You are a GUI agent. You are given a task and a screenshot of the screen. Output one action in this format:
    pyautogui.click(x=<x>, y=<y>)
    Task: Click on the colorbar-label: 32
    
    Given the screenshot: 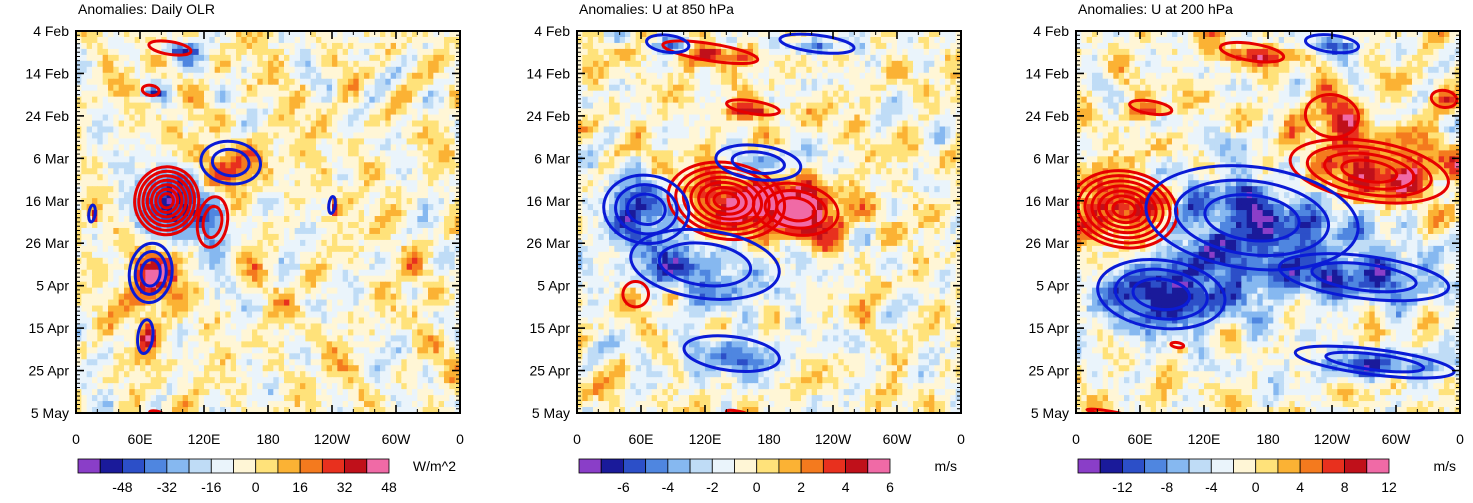 What is the action you would take?
    pyautogui.click(x=345, y=487)
    